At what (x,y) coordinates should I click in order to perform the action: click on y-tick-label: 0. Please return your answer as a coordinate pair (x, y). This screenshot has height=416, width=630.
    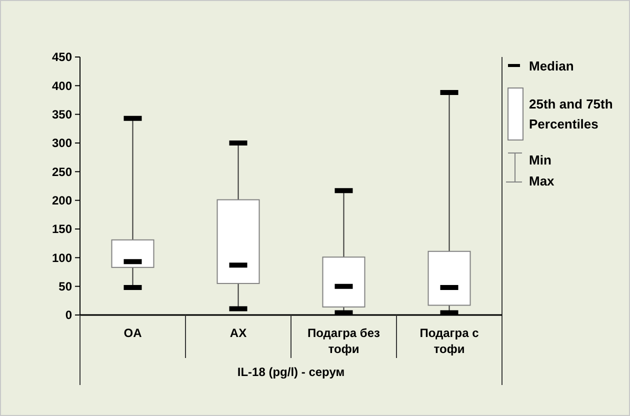
    Looking at the image, I should click on (68, 315).